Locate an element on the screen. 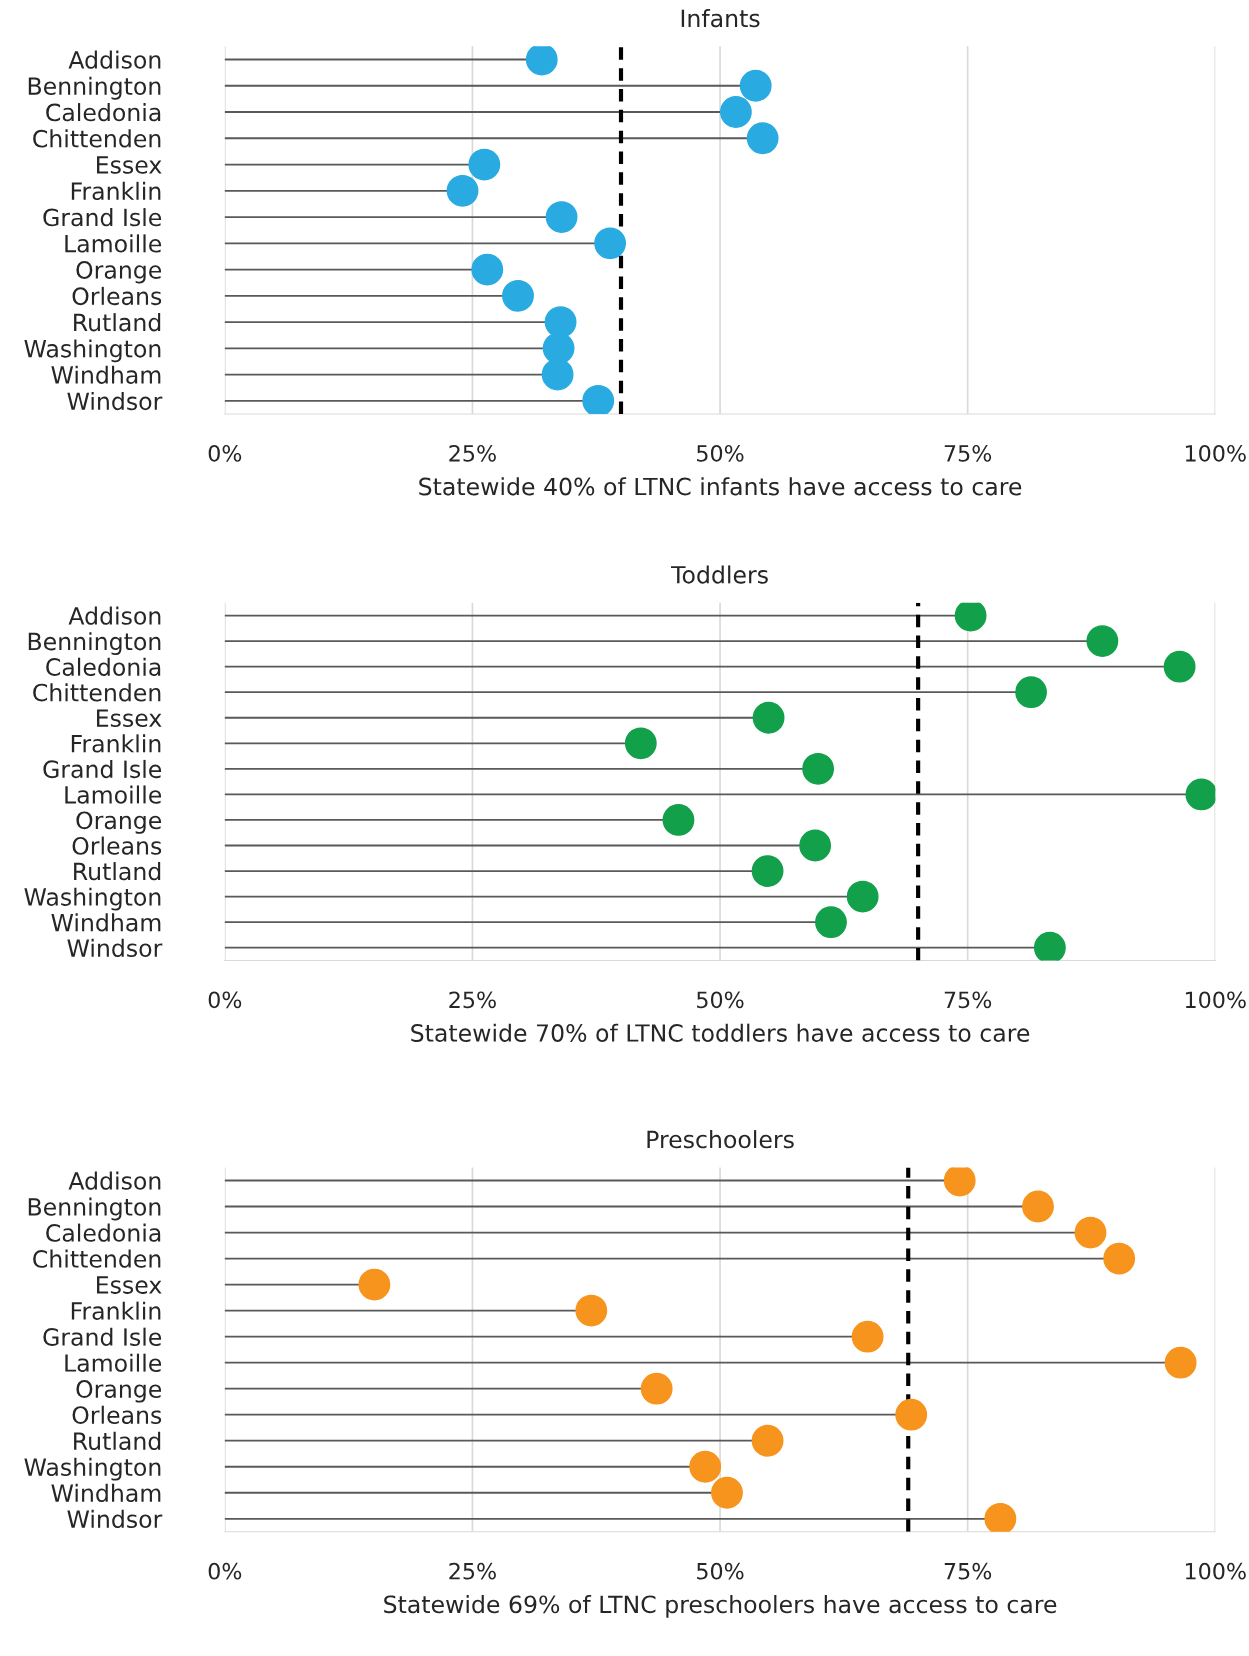  x-axis-title: Statewide 69% of LTNC preschoolers have access to care is located at coordinates (720, 1606).